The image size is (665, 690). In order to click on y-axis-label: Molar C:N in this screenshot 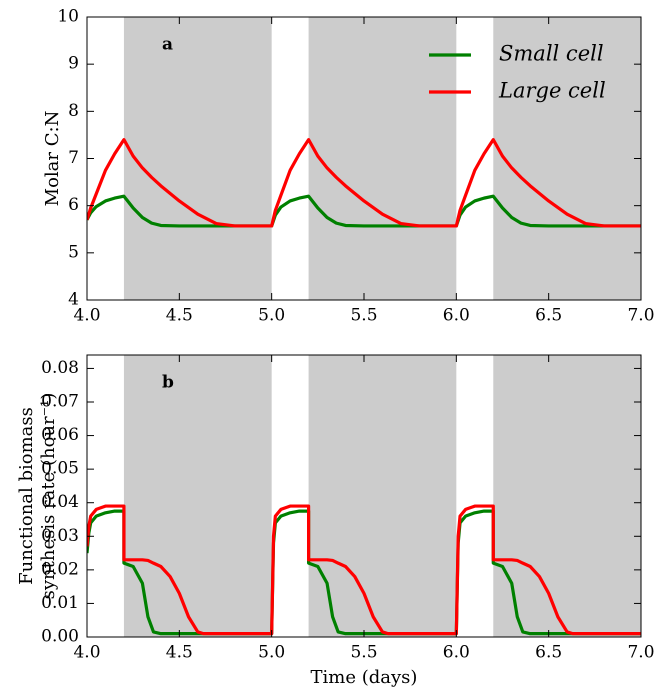, I will do `click(52, 159)`.